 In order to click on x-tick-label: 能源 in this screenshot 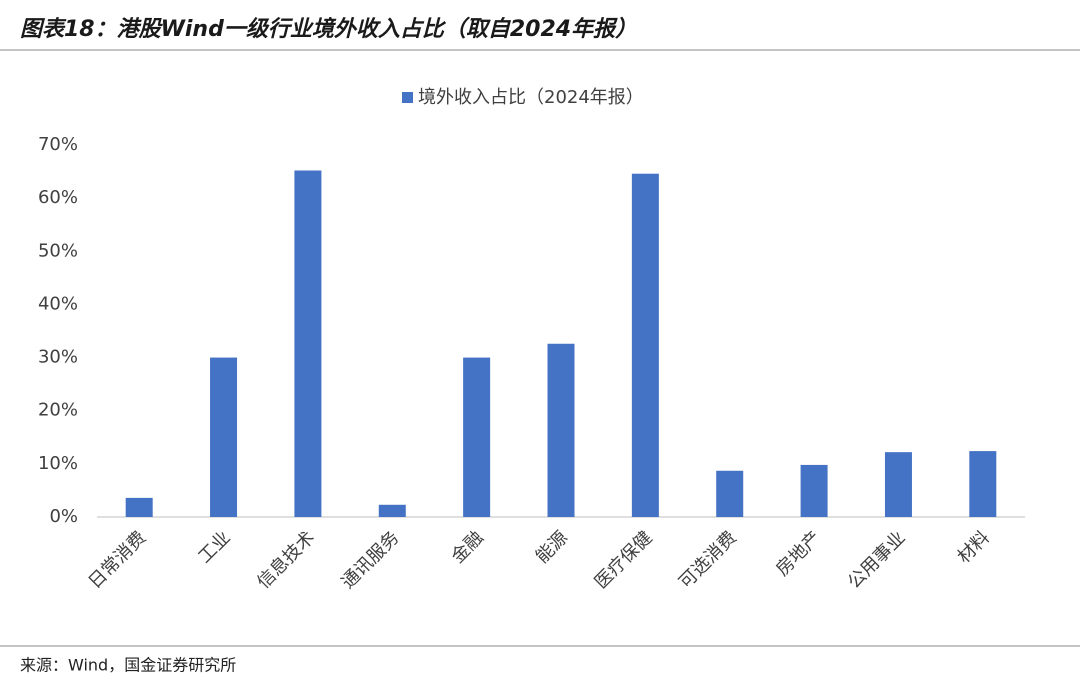, I will do `click(552, 547)`.